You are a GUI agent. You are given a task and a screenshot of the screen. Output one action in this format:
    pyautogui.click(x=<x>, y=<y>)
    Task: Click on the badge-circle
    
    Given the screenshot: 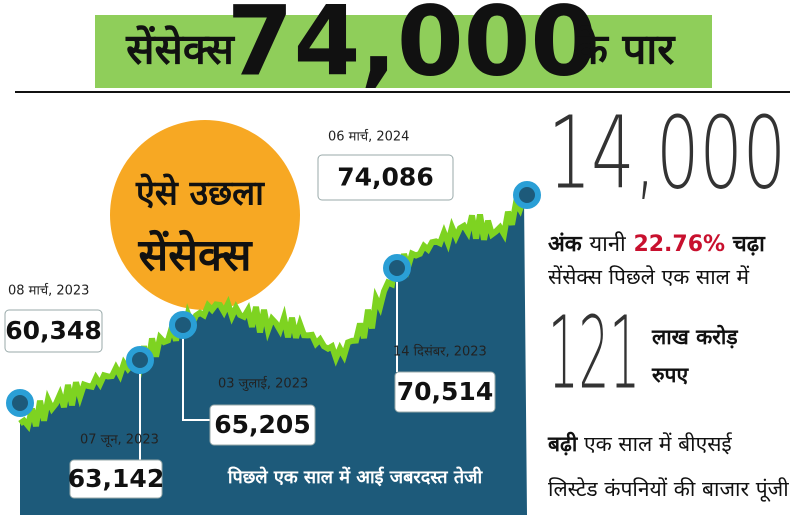 What is the action you would take?
    pyautogui.click(x=205, y=215)
    